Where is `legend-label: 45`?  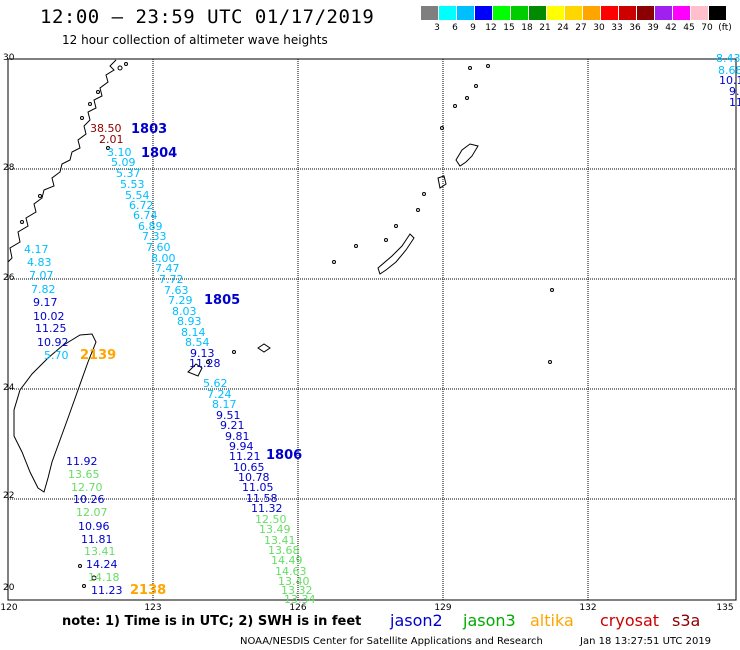
legend-label: 45 is located at coordinates (689, 28).